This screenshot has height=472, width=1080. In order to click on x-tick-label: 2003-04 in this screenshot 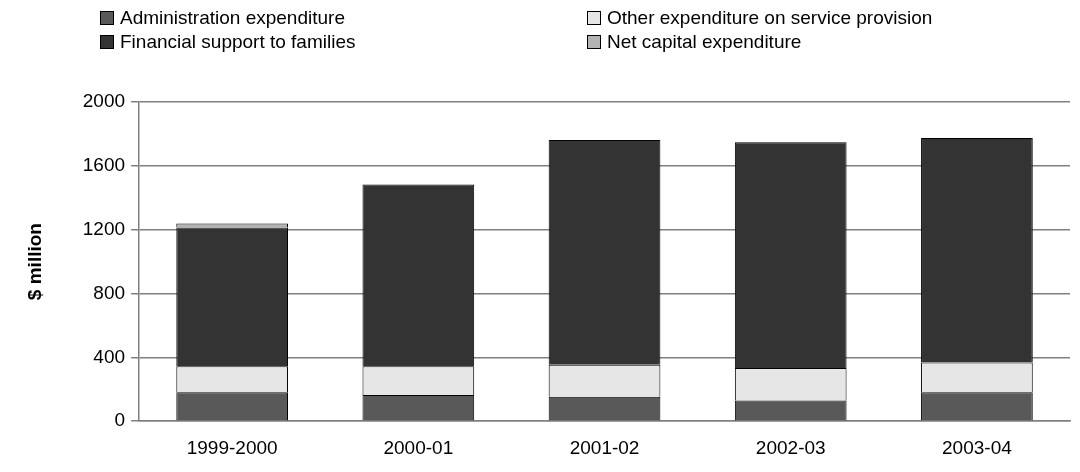, I will do `click(977, 447)`.